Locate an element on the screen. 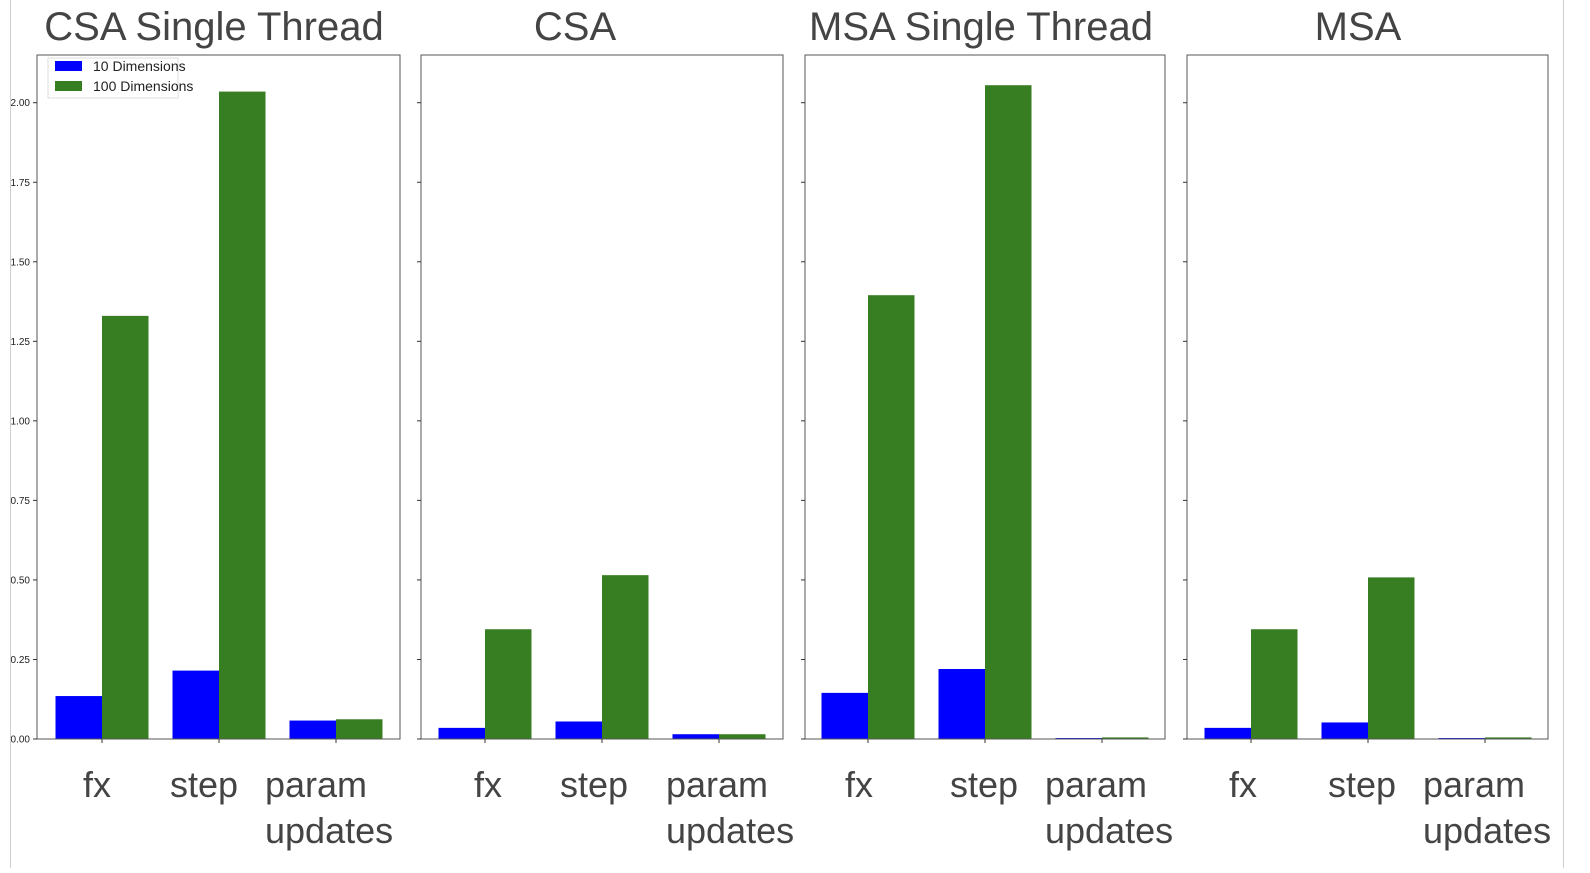 The width and height of the screenshot is (1590, 873). y-tick-label: 1.00 is located at coordinates (21, 421).